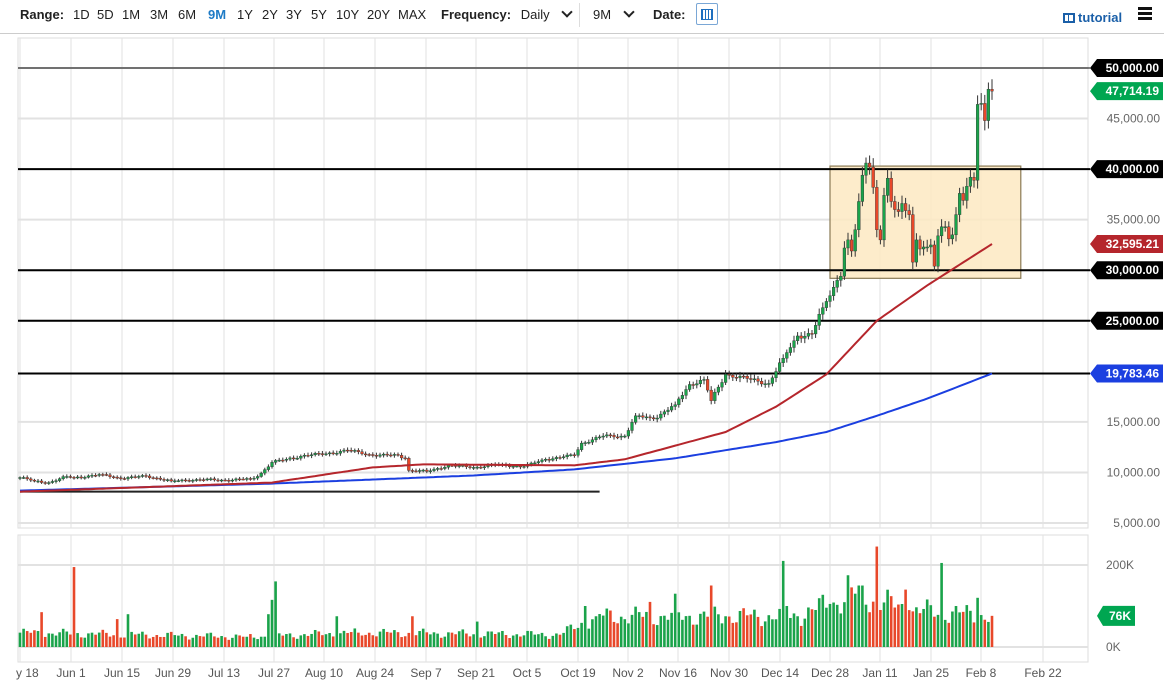  I want to click on tutorial-link: tutorial, so click(1092, 17).